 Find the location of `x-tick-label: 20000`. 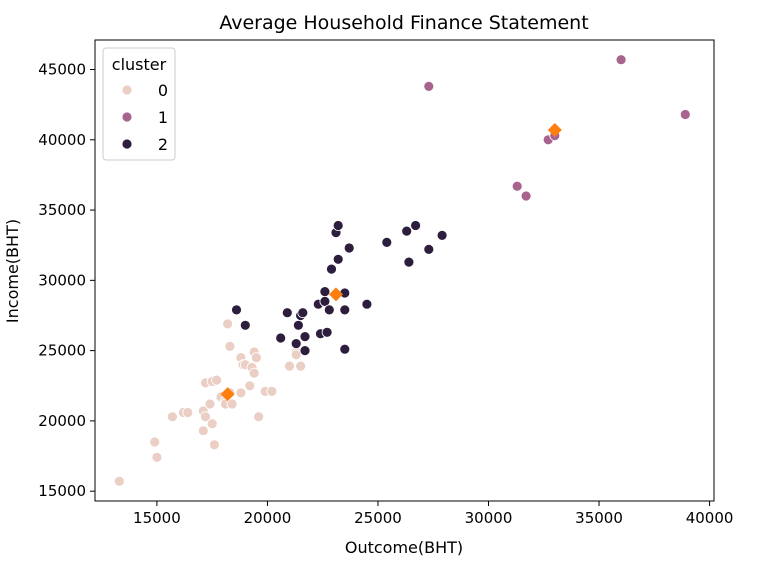

x-tick-label: 20000 is located at coordinates (268, 518).